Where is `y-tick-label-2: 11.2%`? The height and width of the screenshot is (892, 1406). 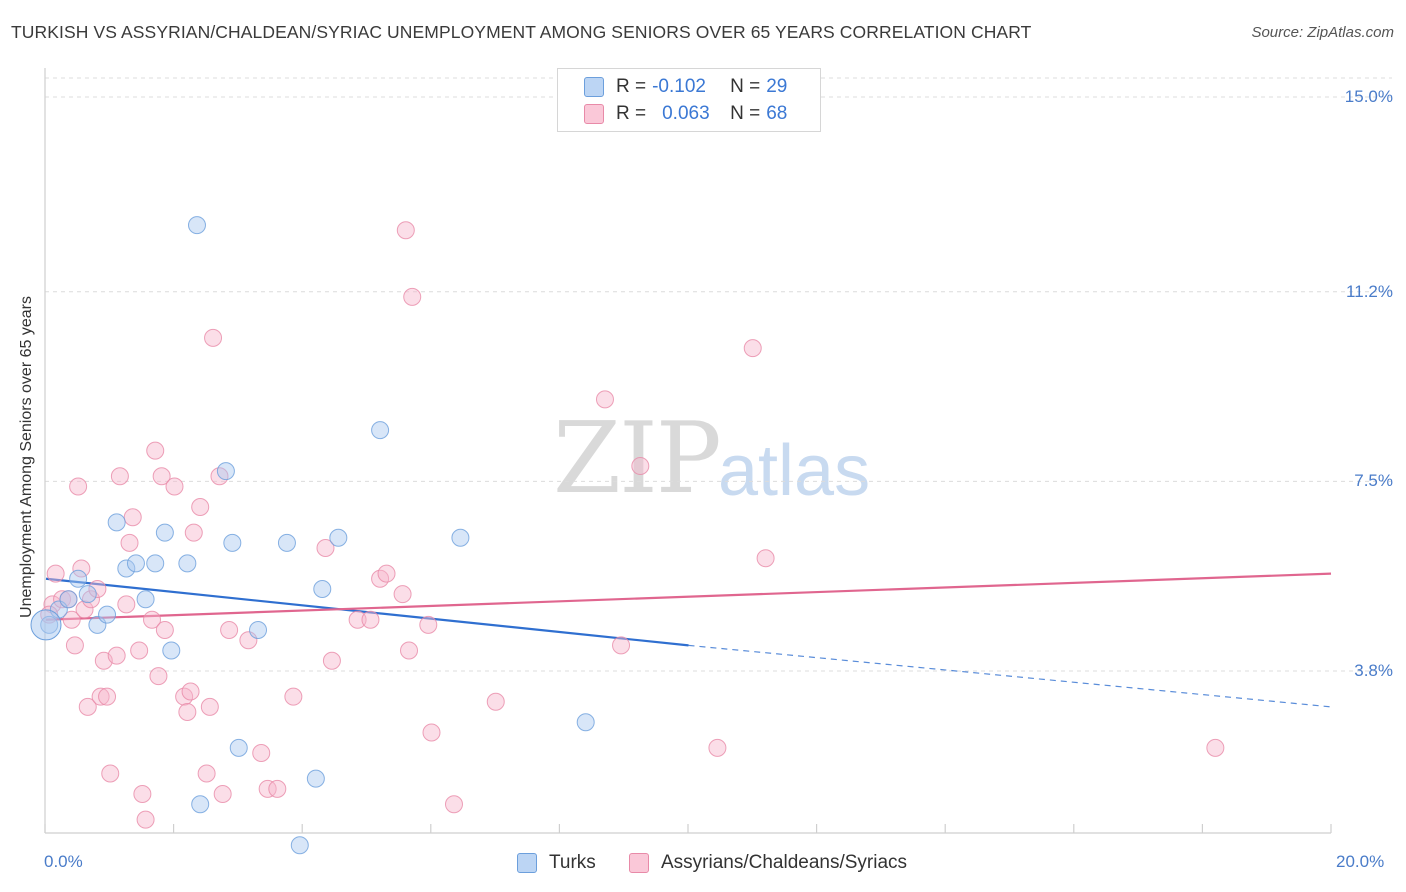
y-tick-label-2: 11.2% is located at coordinates (1369, 291).